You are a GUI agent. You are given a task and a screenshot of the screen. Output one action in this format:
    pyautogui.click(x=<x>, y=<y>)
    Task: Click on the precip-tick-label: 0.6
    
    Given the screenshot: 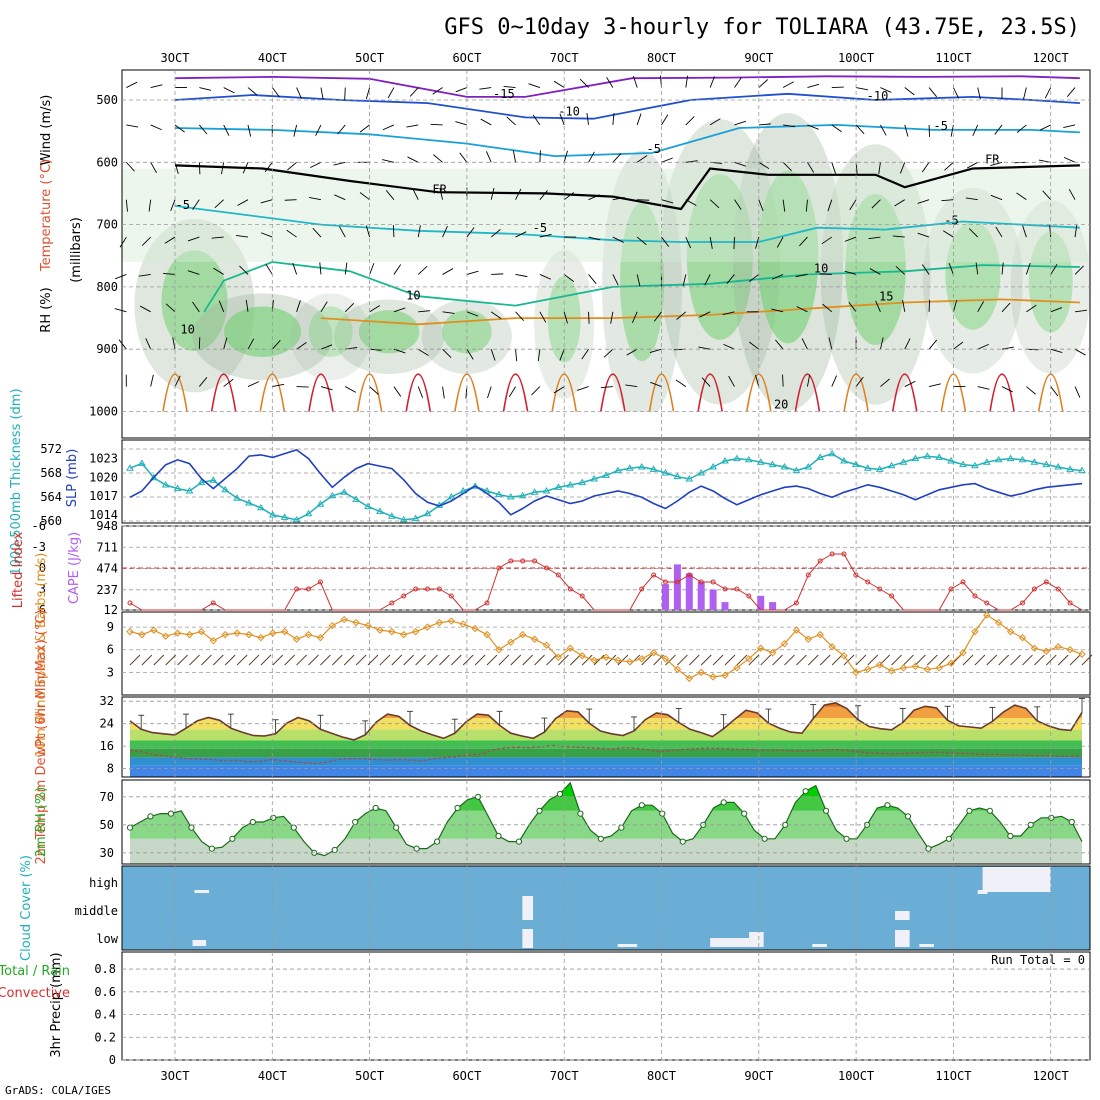 What is the action you would take?
    pyautogui.click(x=105, y=992)
    